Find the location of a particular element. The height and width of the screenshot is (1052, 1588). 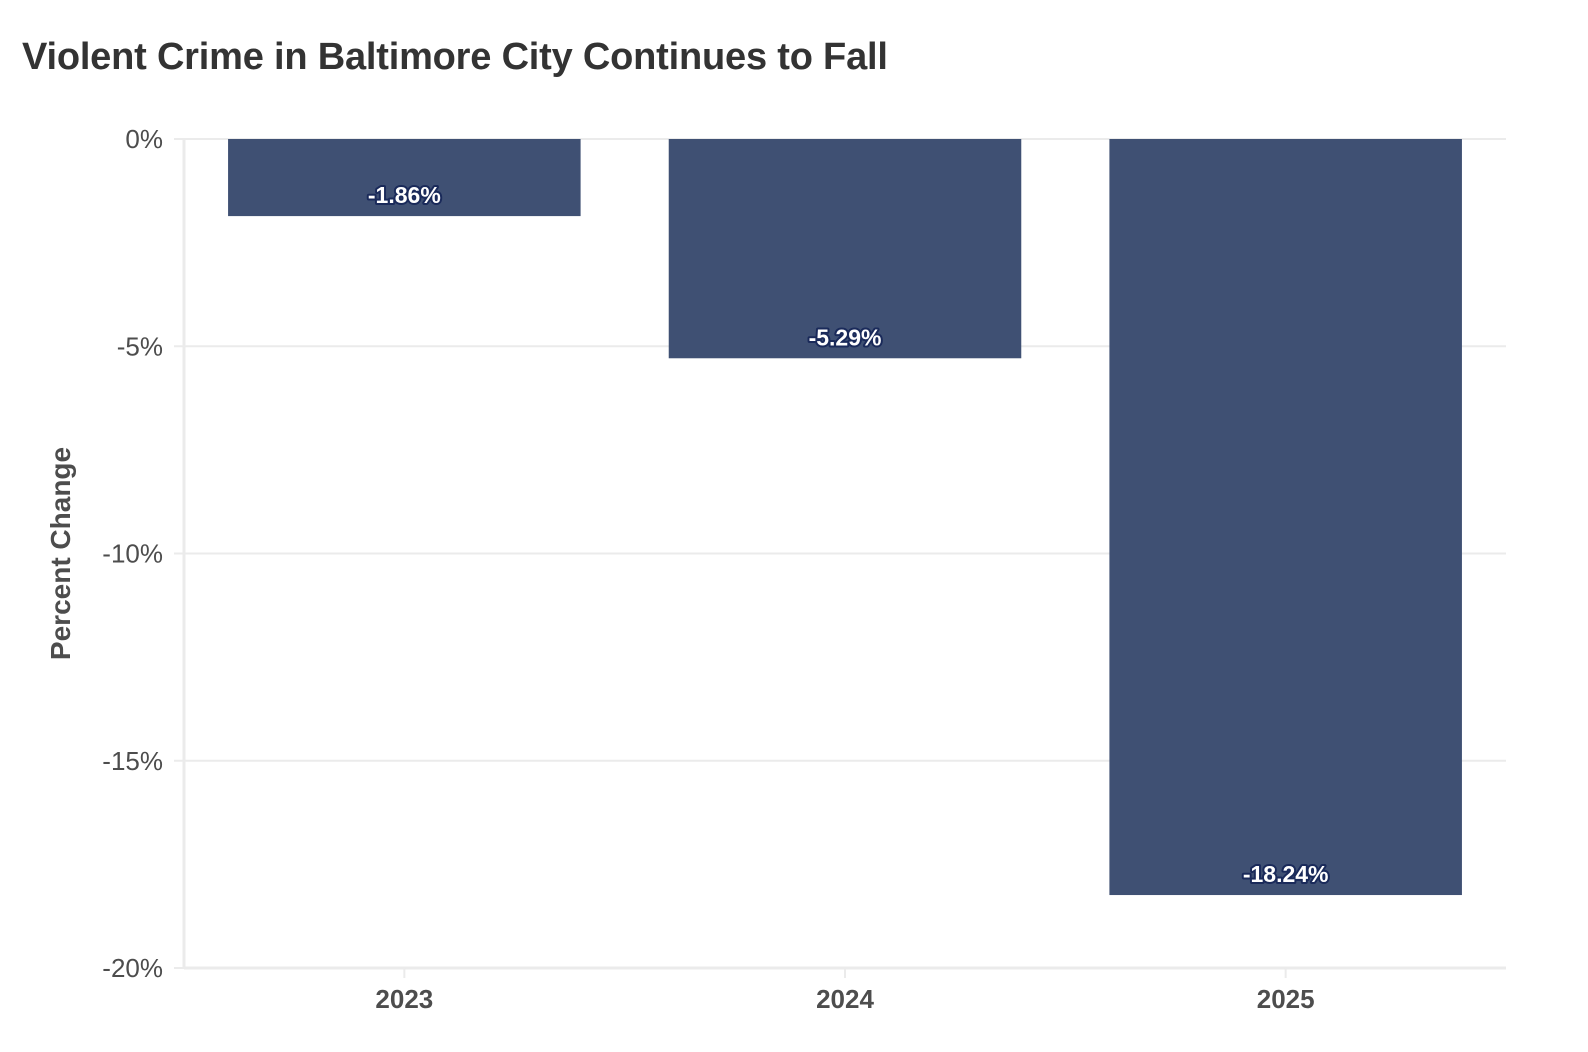

bar-2024 is located at coordinates (845, 249).